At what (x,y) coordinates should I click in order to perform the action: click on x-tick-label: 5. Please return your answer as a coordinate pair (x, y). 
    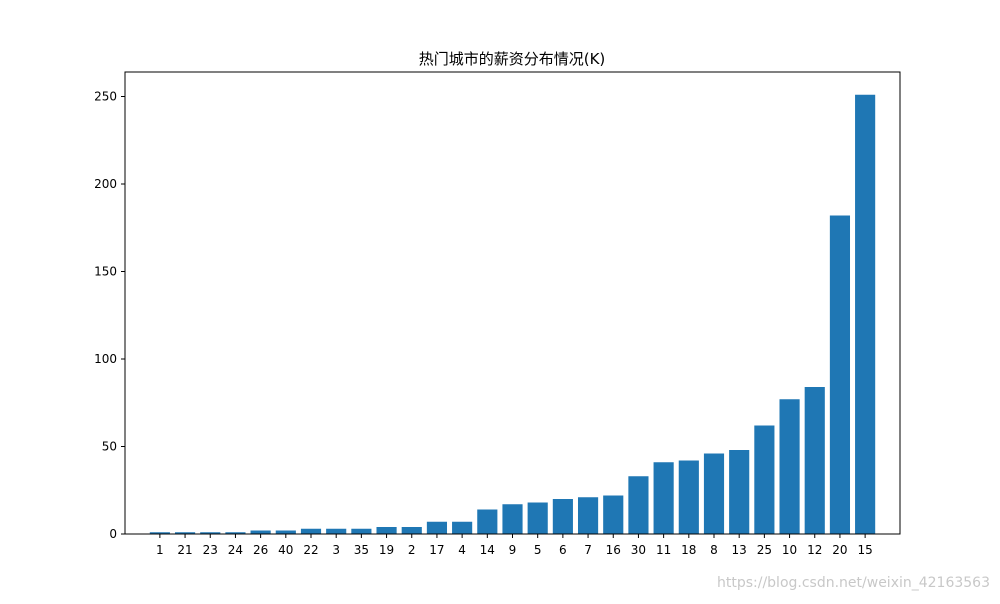
    Looking at the image, I should click on (538, 550).